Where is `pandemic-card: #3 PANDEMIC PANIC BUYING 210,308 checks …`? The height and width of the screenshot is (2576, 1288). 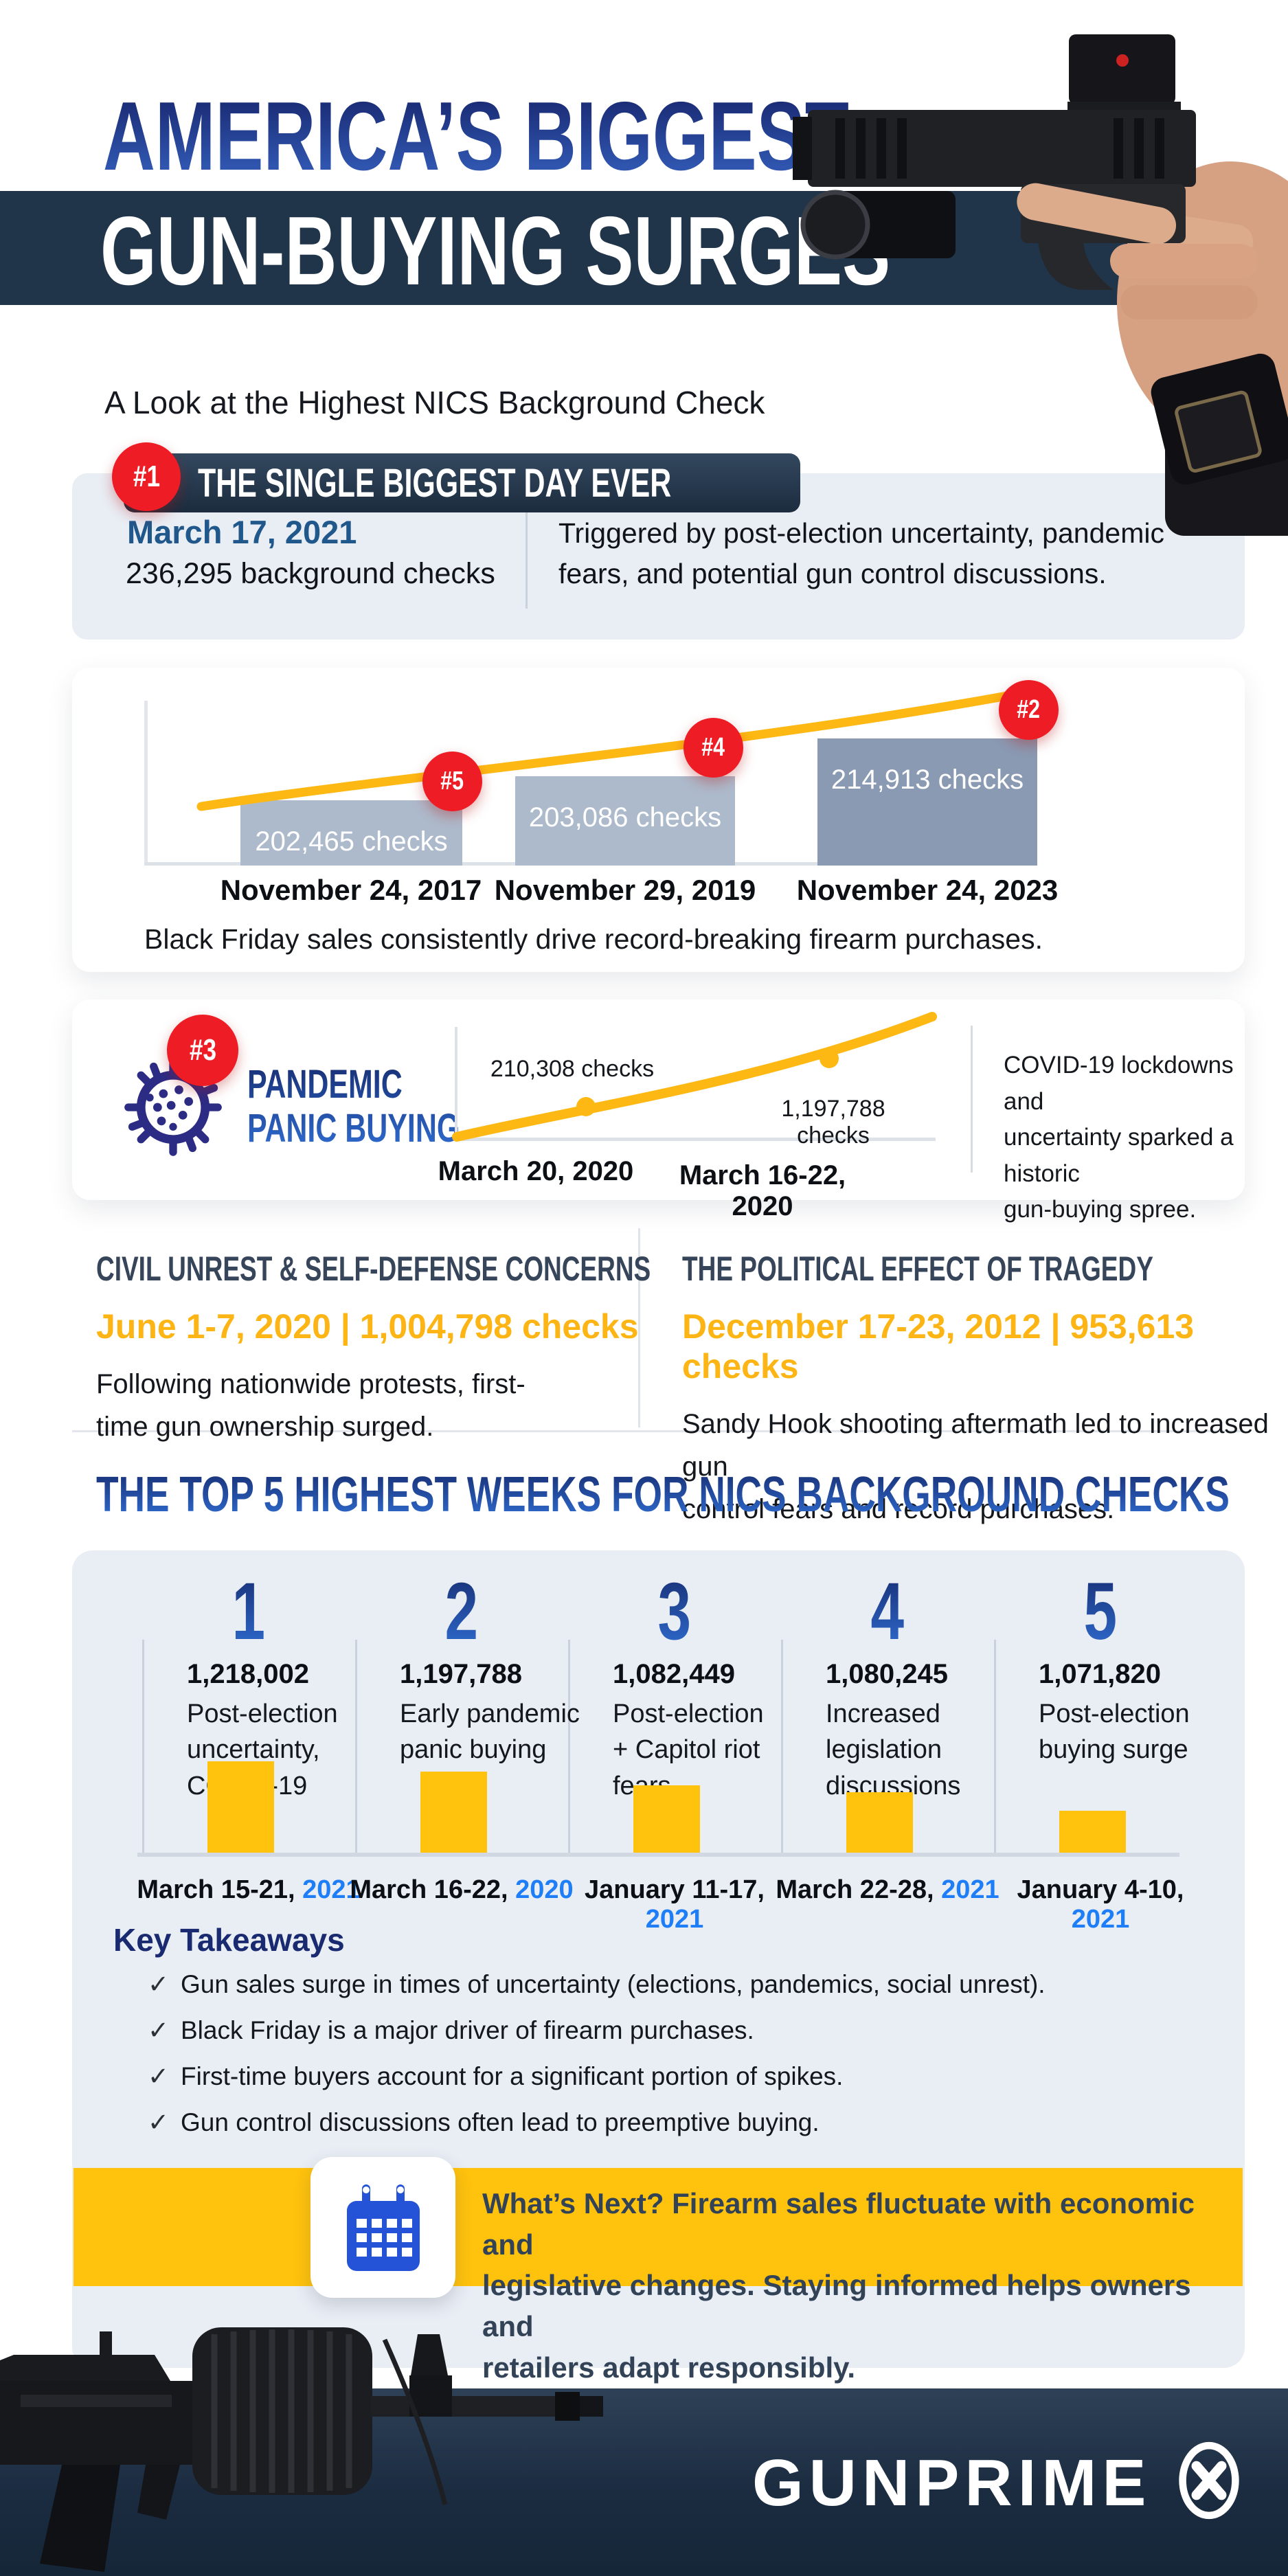
pandemic-card: #3 PANDEMIC PANIC BUYING 210,308 checks … is located at coordinates (658, 1111).